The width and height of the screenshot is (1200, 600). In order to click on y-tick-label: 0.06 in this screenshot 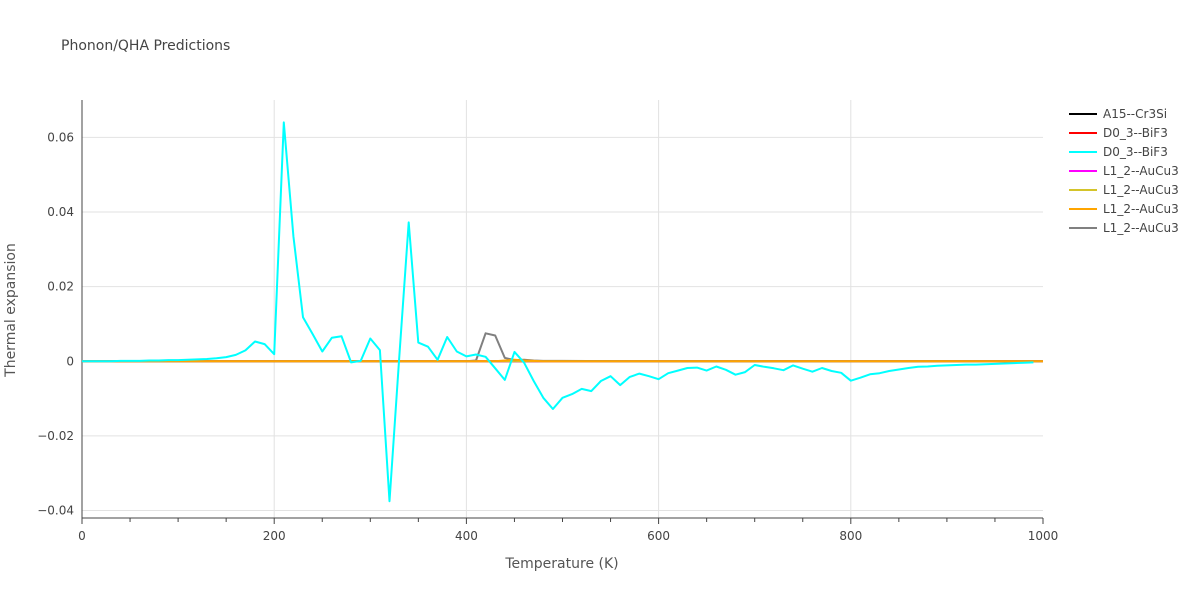, I will do `click(60, 137)`.